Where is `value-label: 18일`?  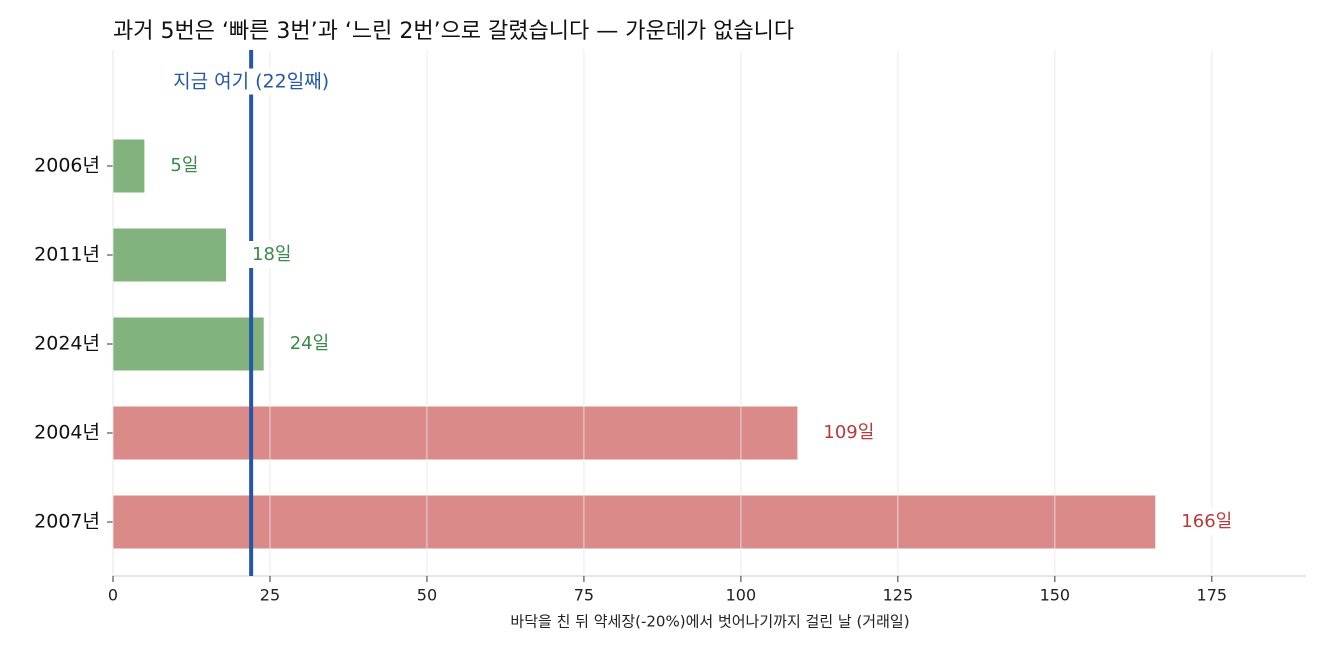
value-label: 18일 is located at coordinates (271, 254).